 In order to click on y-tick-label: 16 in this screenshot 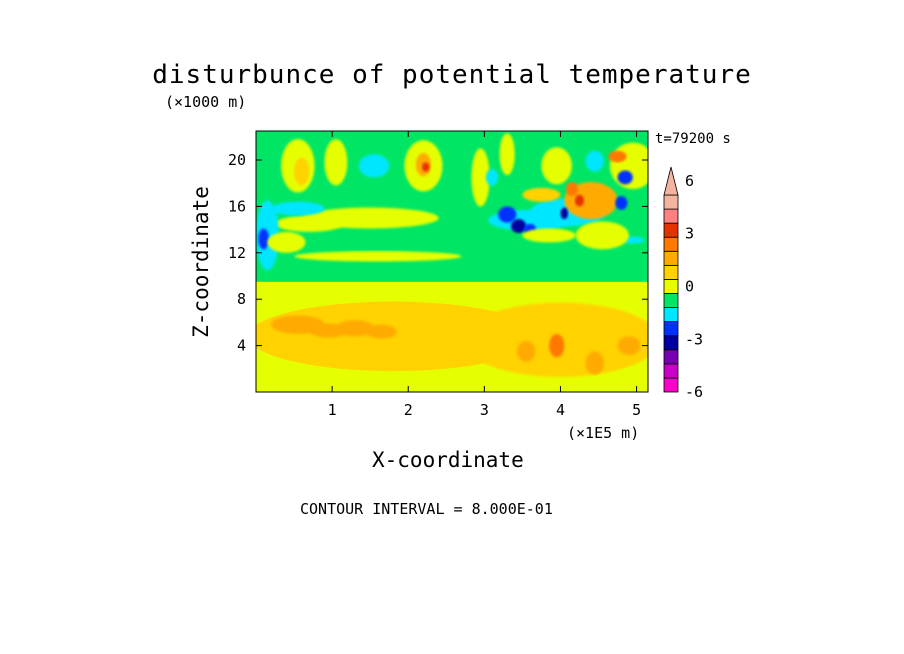, I will do `click(237, 206)`.